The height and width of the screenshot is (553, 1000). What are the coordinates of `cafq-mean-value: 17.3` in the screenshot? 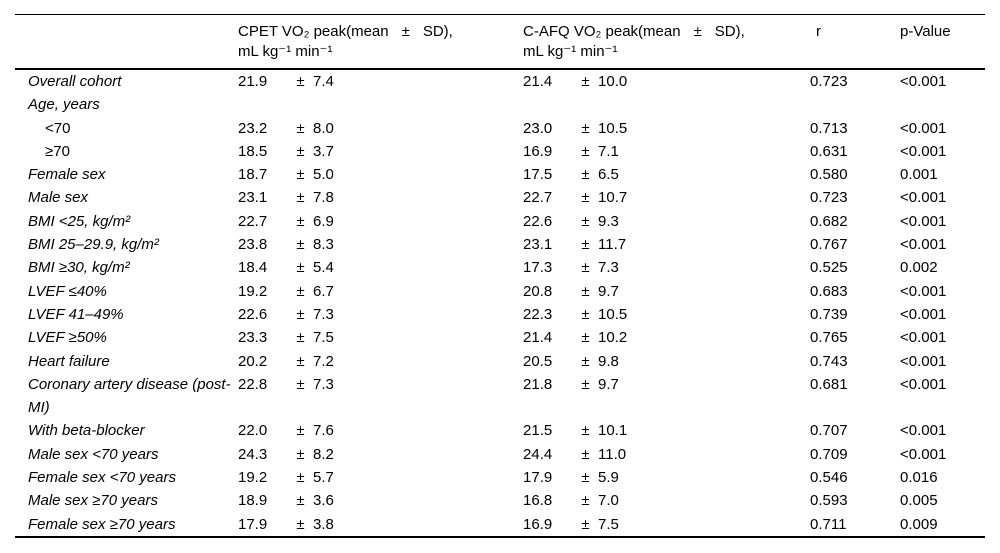 It's located at (538, 268).